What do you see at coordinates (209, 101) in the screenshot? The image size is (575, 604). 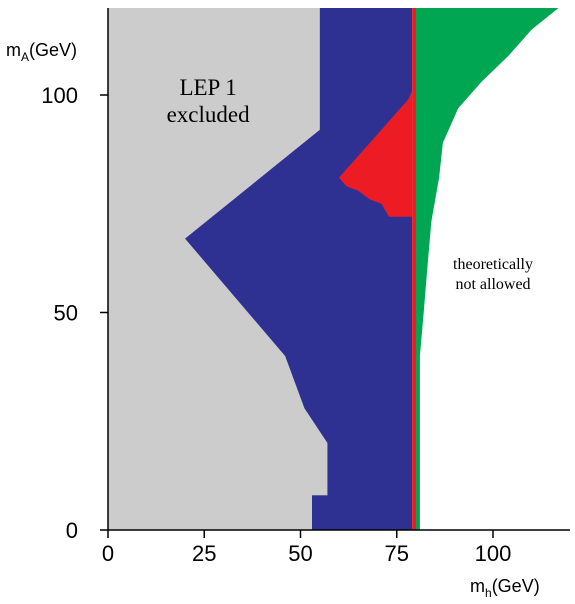 I see `annotation-lep1: LEP 1 excluded` at bounding box center [209, 101].